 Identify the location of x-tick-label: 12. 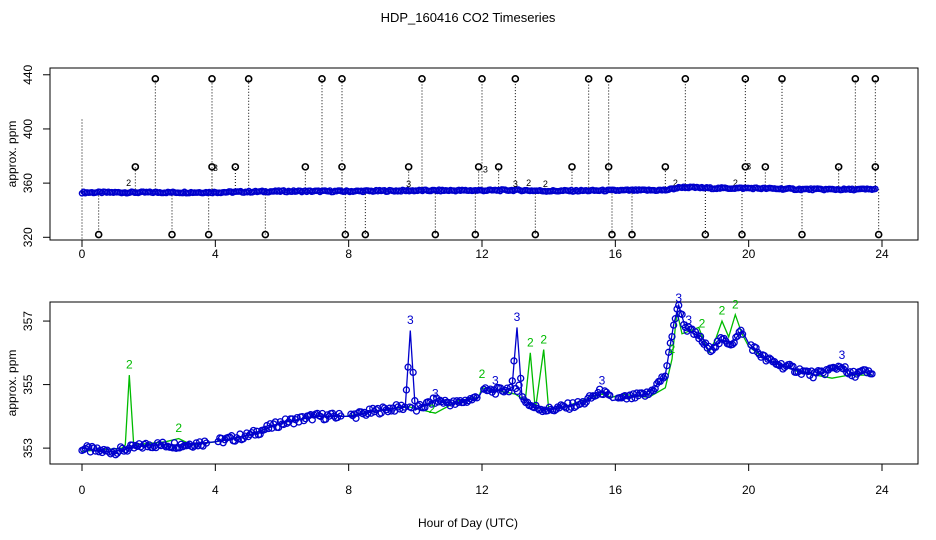
(482, 490).